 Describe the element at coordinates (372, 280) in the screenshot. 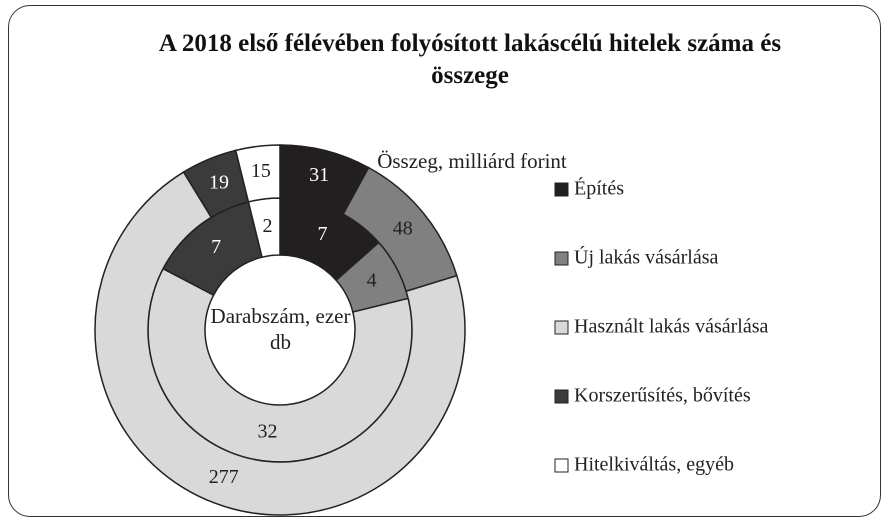

I see `value-label: 4` at that location.